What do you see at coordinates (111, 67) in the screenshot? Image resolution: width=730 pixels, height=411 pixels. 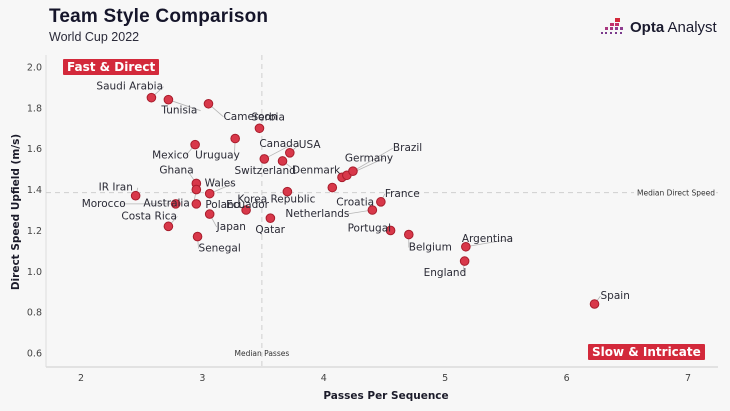 I see `quadrant-label-fast-direct: Fast & Direct` at bounding box center [111, 67].